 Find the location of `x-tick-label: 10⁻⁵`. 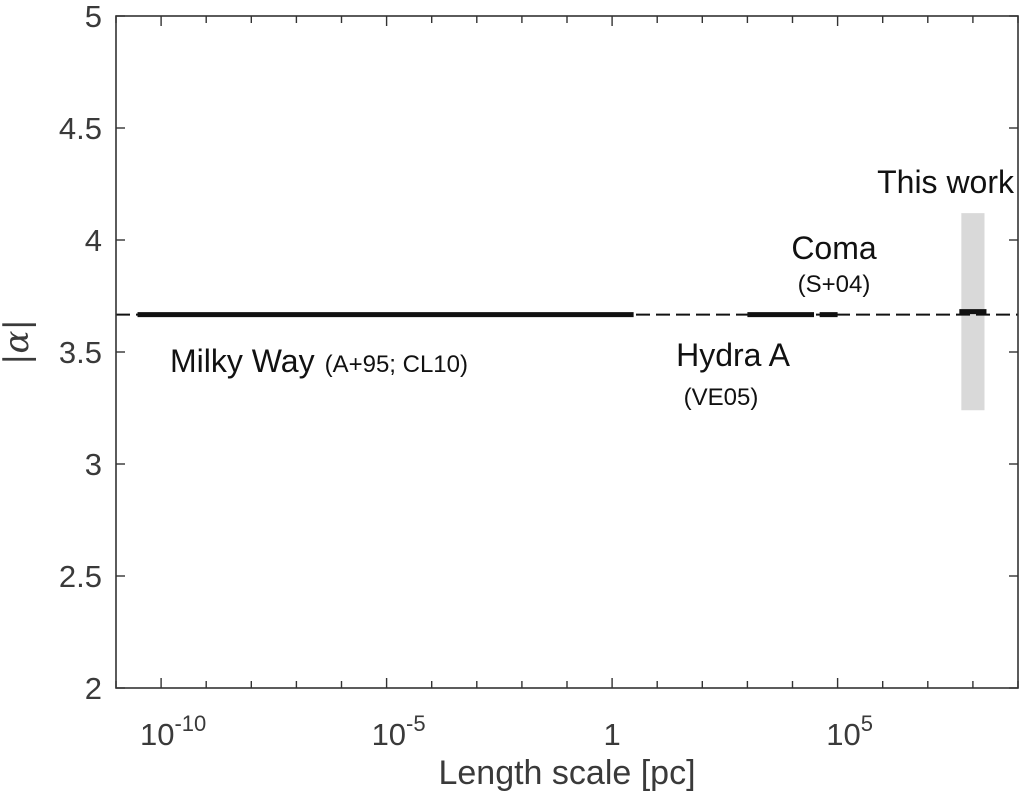

x-tick-label: 10⁻⁵ is located at coordinates (399, 731).